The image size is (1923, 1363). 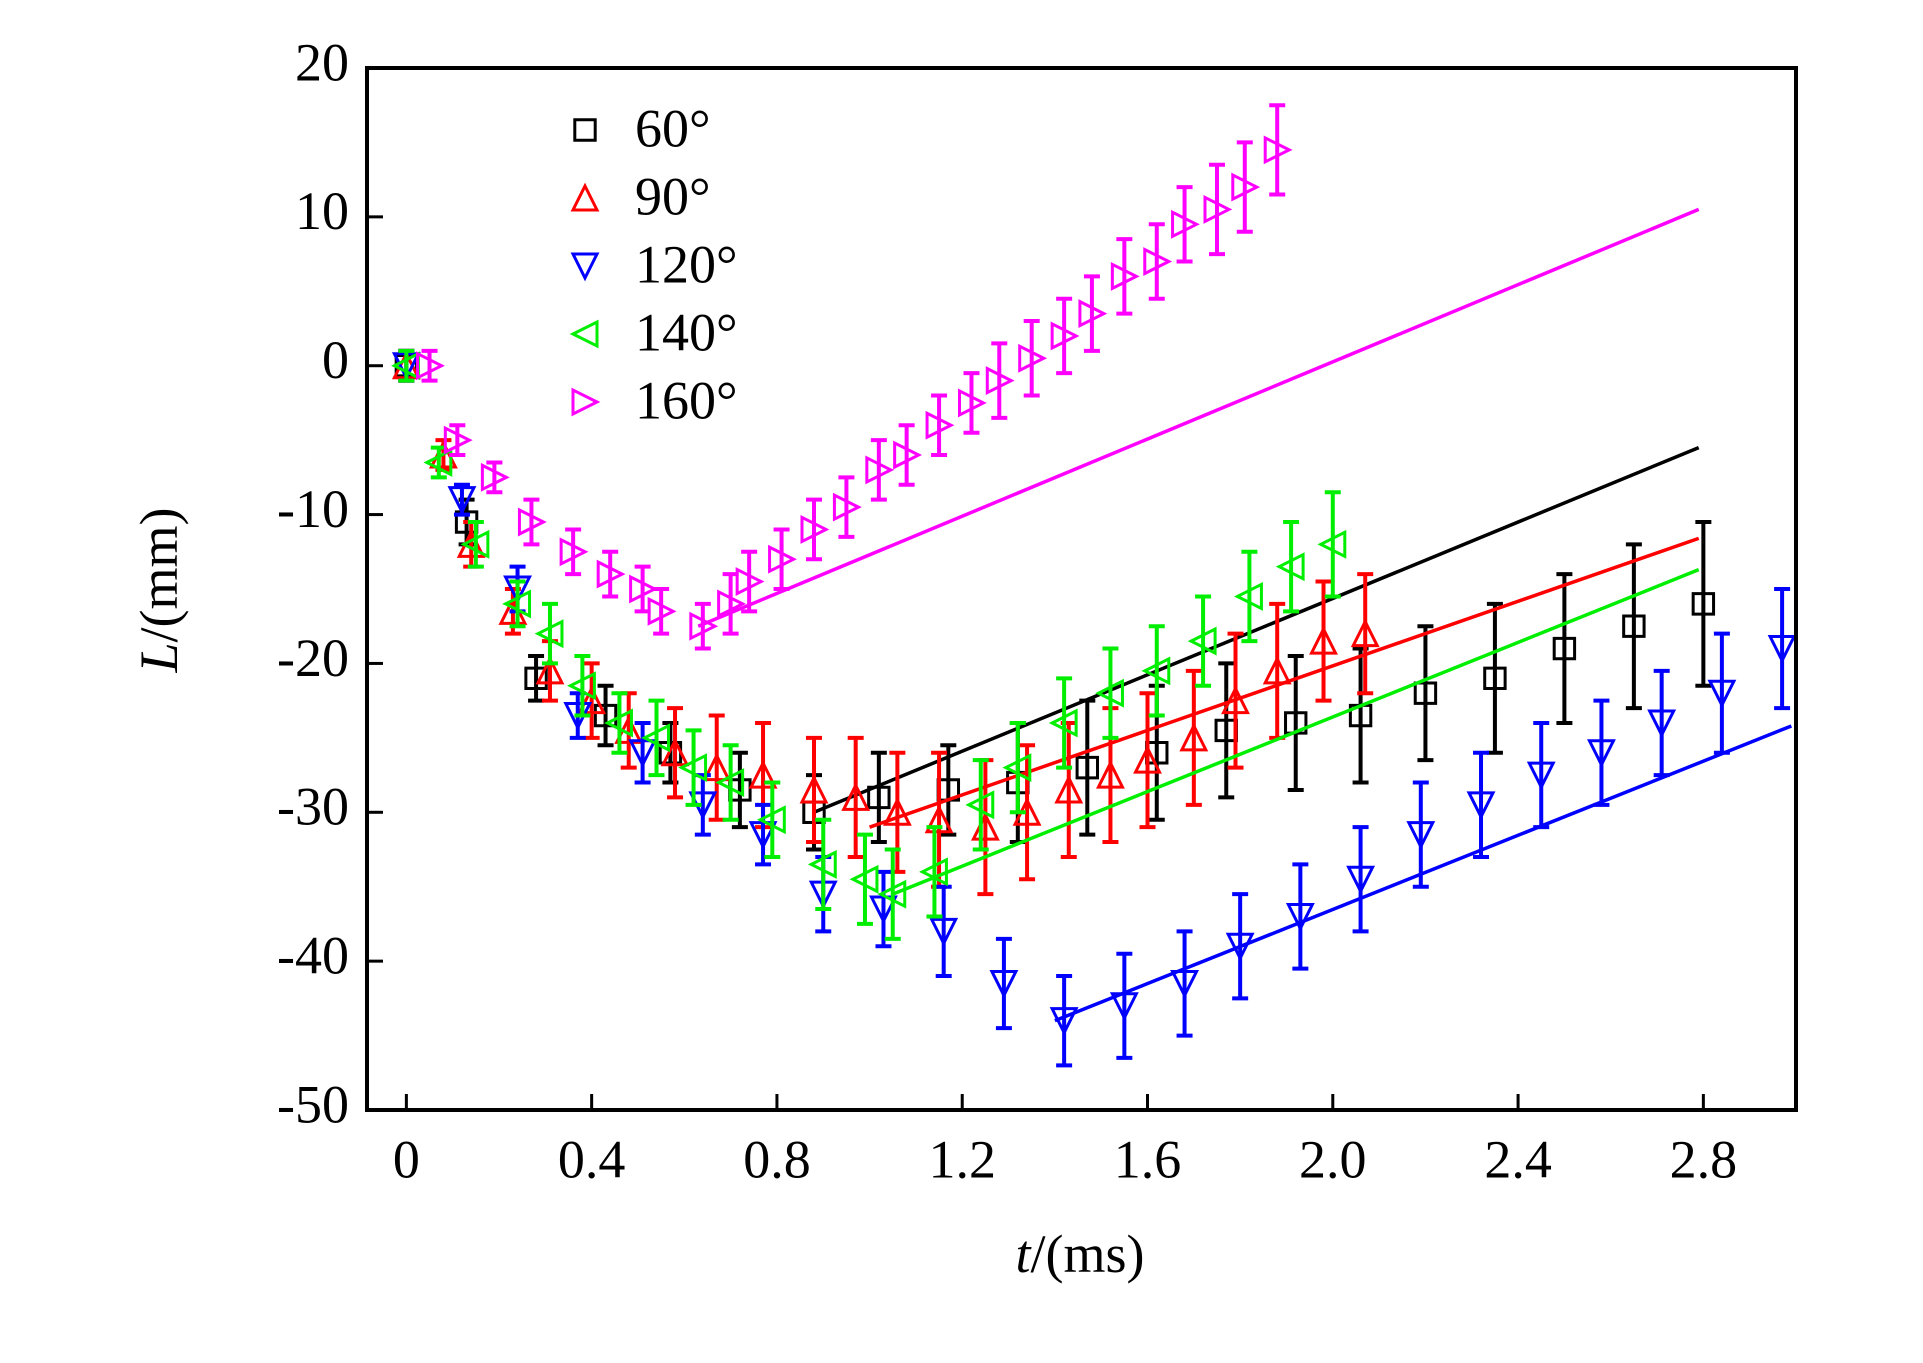 I want to click on x-tick-label: 0, so click(x=406, y=1159).